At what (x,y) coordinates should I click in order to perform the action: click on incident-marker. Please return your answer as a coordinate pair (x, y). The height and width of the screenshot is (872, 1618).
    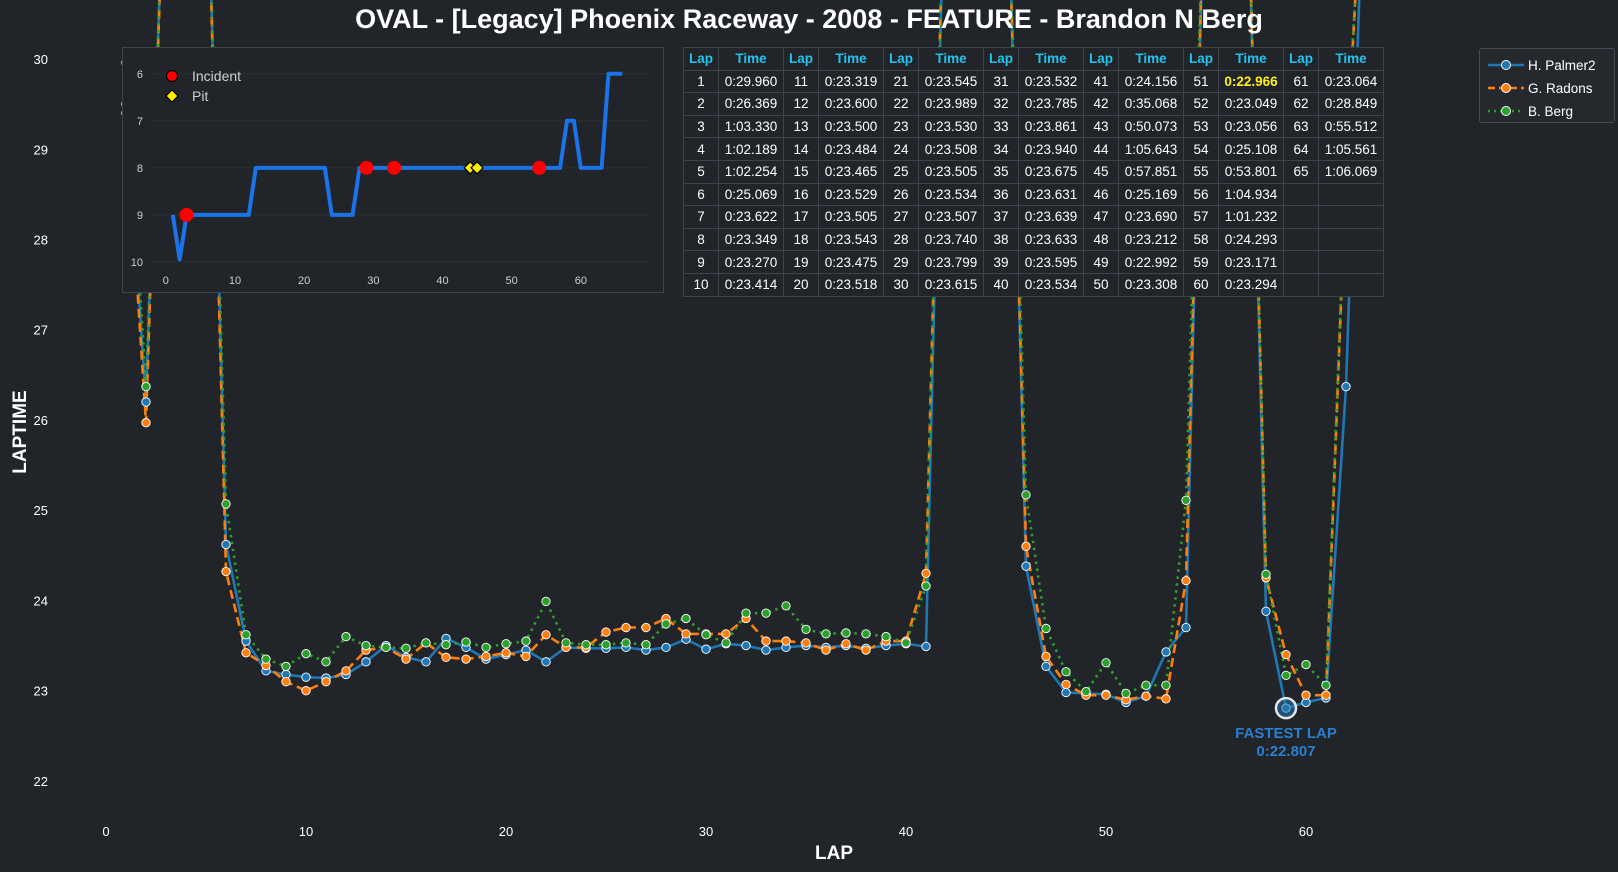
    Looking at the image, I should click on (539, 167).